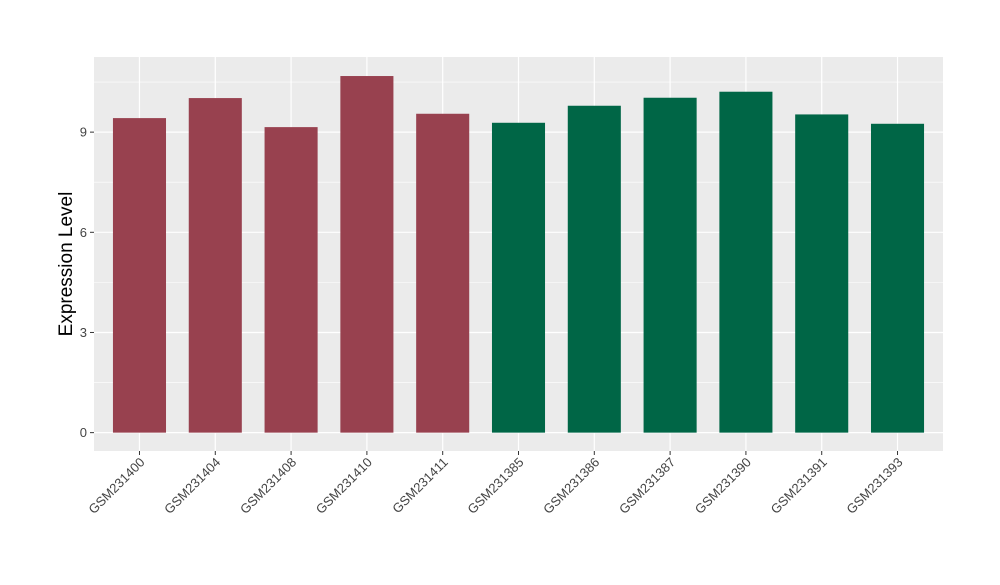 This screenshot has height=585, width=1000. I want to click on y-axis-title: Expression Level, so click(66, 264).